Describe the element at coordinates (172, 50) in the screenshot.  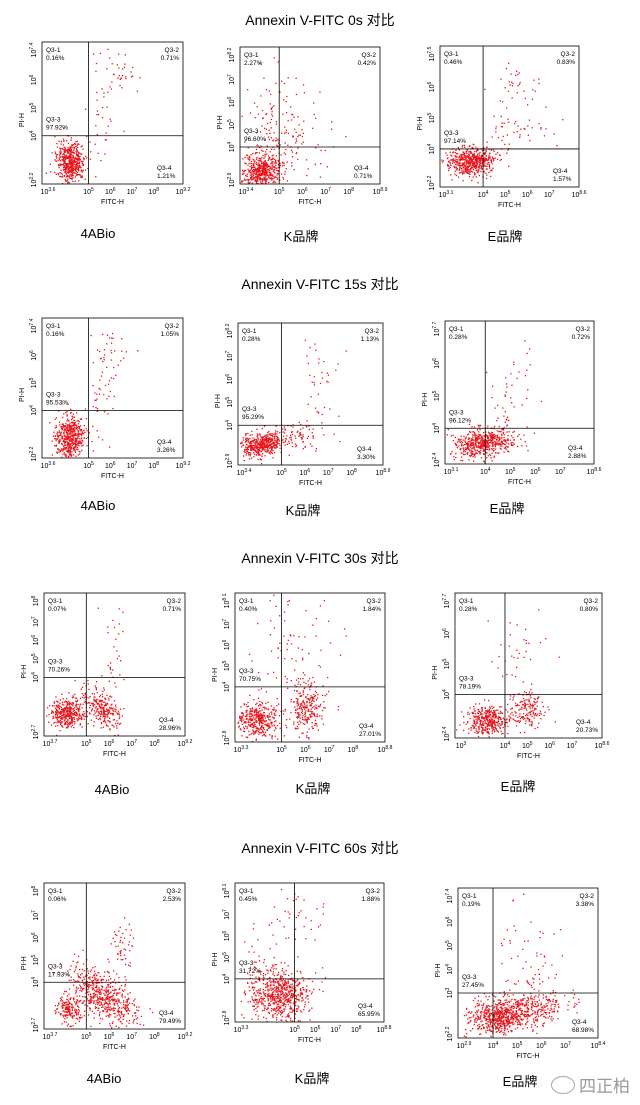
I see `quadrant-label-q3-2: Q3-2` at that location.